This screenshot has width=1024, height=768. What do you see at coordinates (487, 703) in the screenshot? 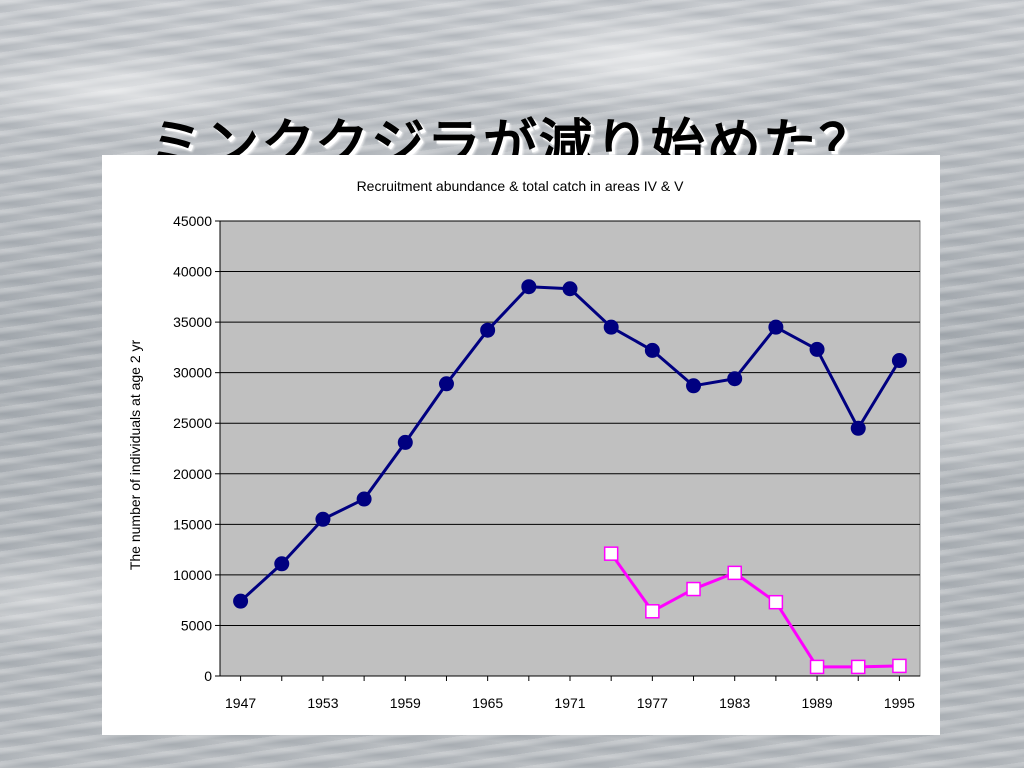
I see `x-tick-label: 1965` at bounding box center [487, 703].